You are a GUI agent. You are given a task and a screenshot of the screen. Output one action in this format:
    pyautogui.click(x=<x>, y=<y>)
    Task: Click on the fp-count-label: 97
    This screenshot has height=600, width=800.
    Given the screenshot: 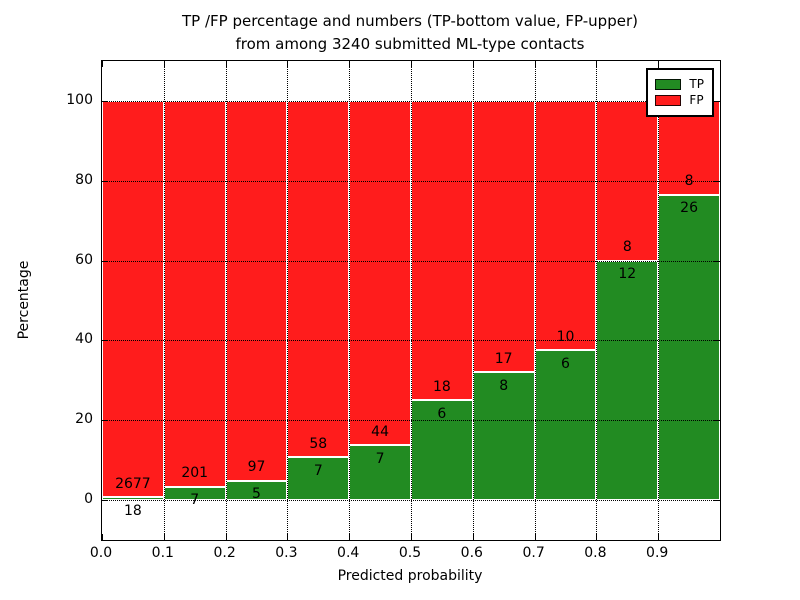 What is the action you would take?
    pyautogui.click(x=256, y=466)
    